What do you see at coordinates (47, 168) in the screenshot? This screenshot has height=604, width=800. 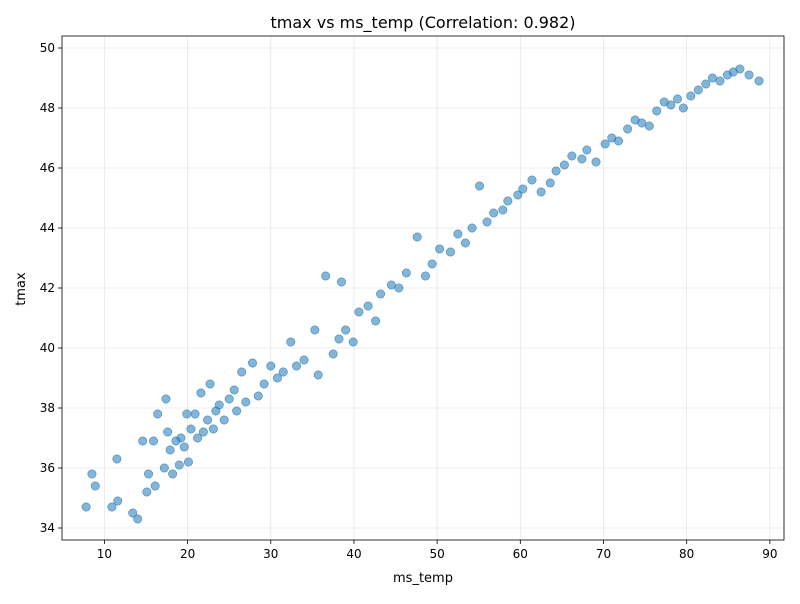 I see `y-tick-label: 46` at bounding box center [47, 168].